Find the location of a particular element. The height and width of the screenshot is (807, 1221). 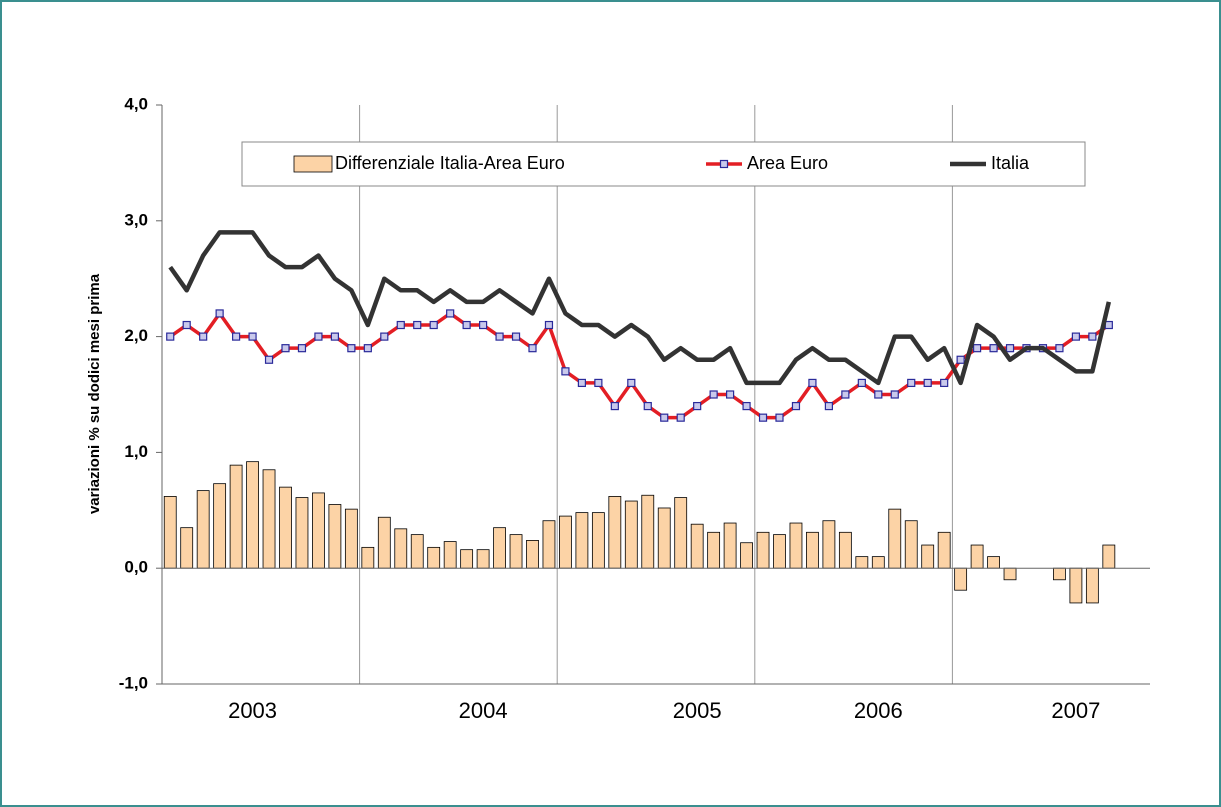

x-tick-label: 2006 is located at coordinates (878, 710).